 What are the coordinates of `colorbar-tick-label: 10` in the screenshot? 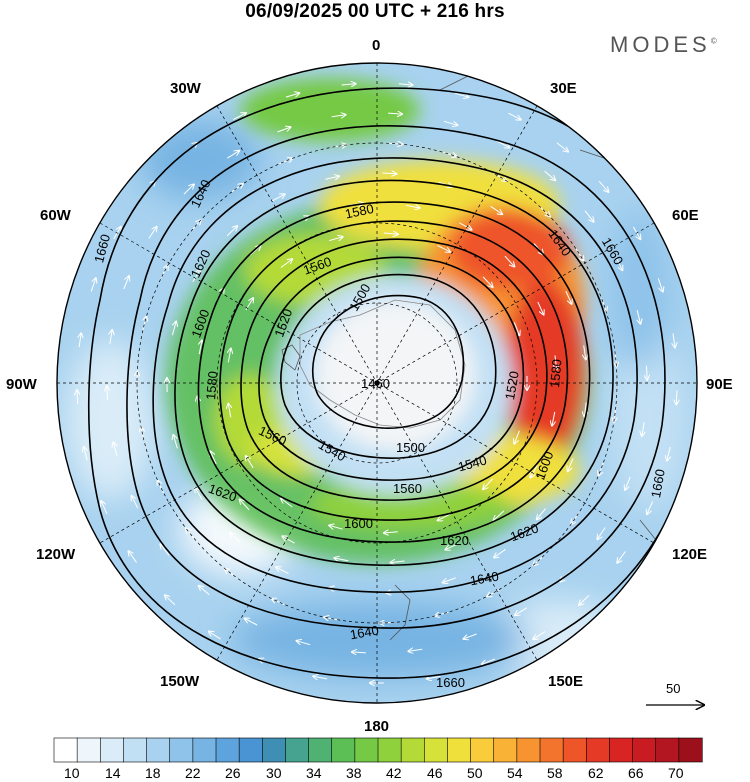 It's located at (72, 773).